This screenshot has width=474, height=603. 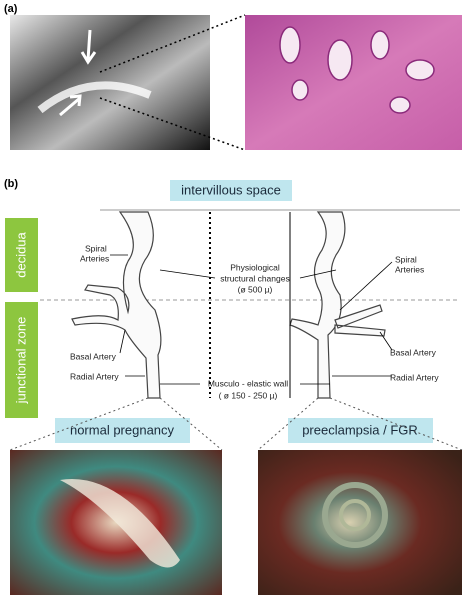 I want to click on panel-label: (a), so click(x=11, y=9).